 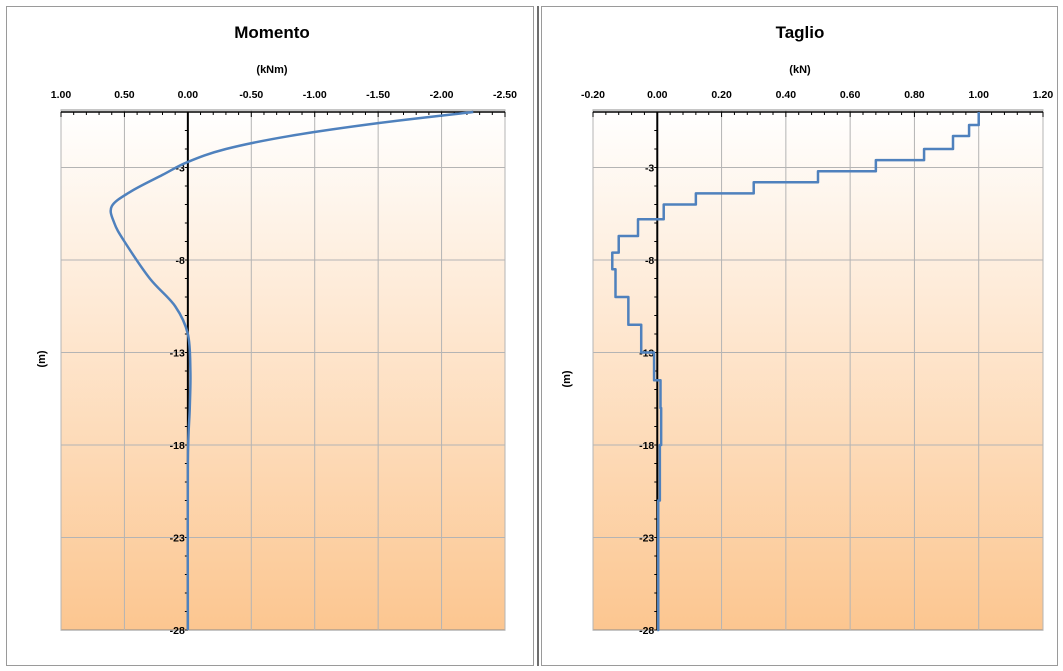 I want to click on x-tick-label: -2.00, so click(x=442, y=95).